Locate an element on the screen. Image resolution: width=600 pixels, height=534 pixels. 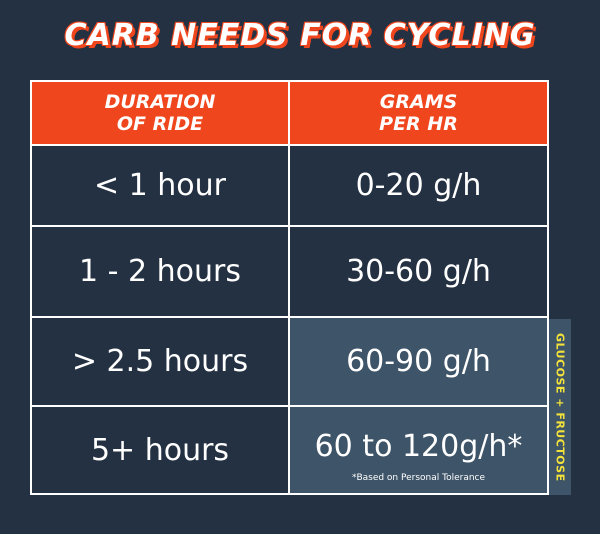
header-grams-line2: PER HR is located at coordinates (418, 124).